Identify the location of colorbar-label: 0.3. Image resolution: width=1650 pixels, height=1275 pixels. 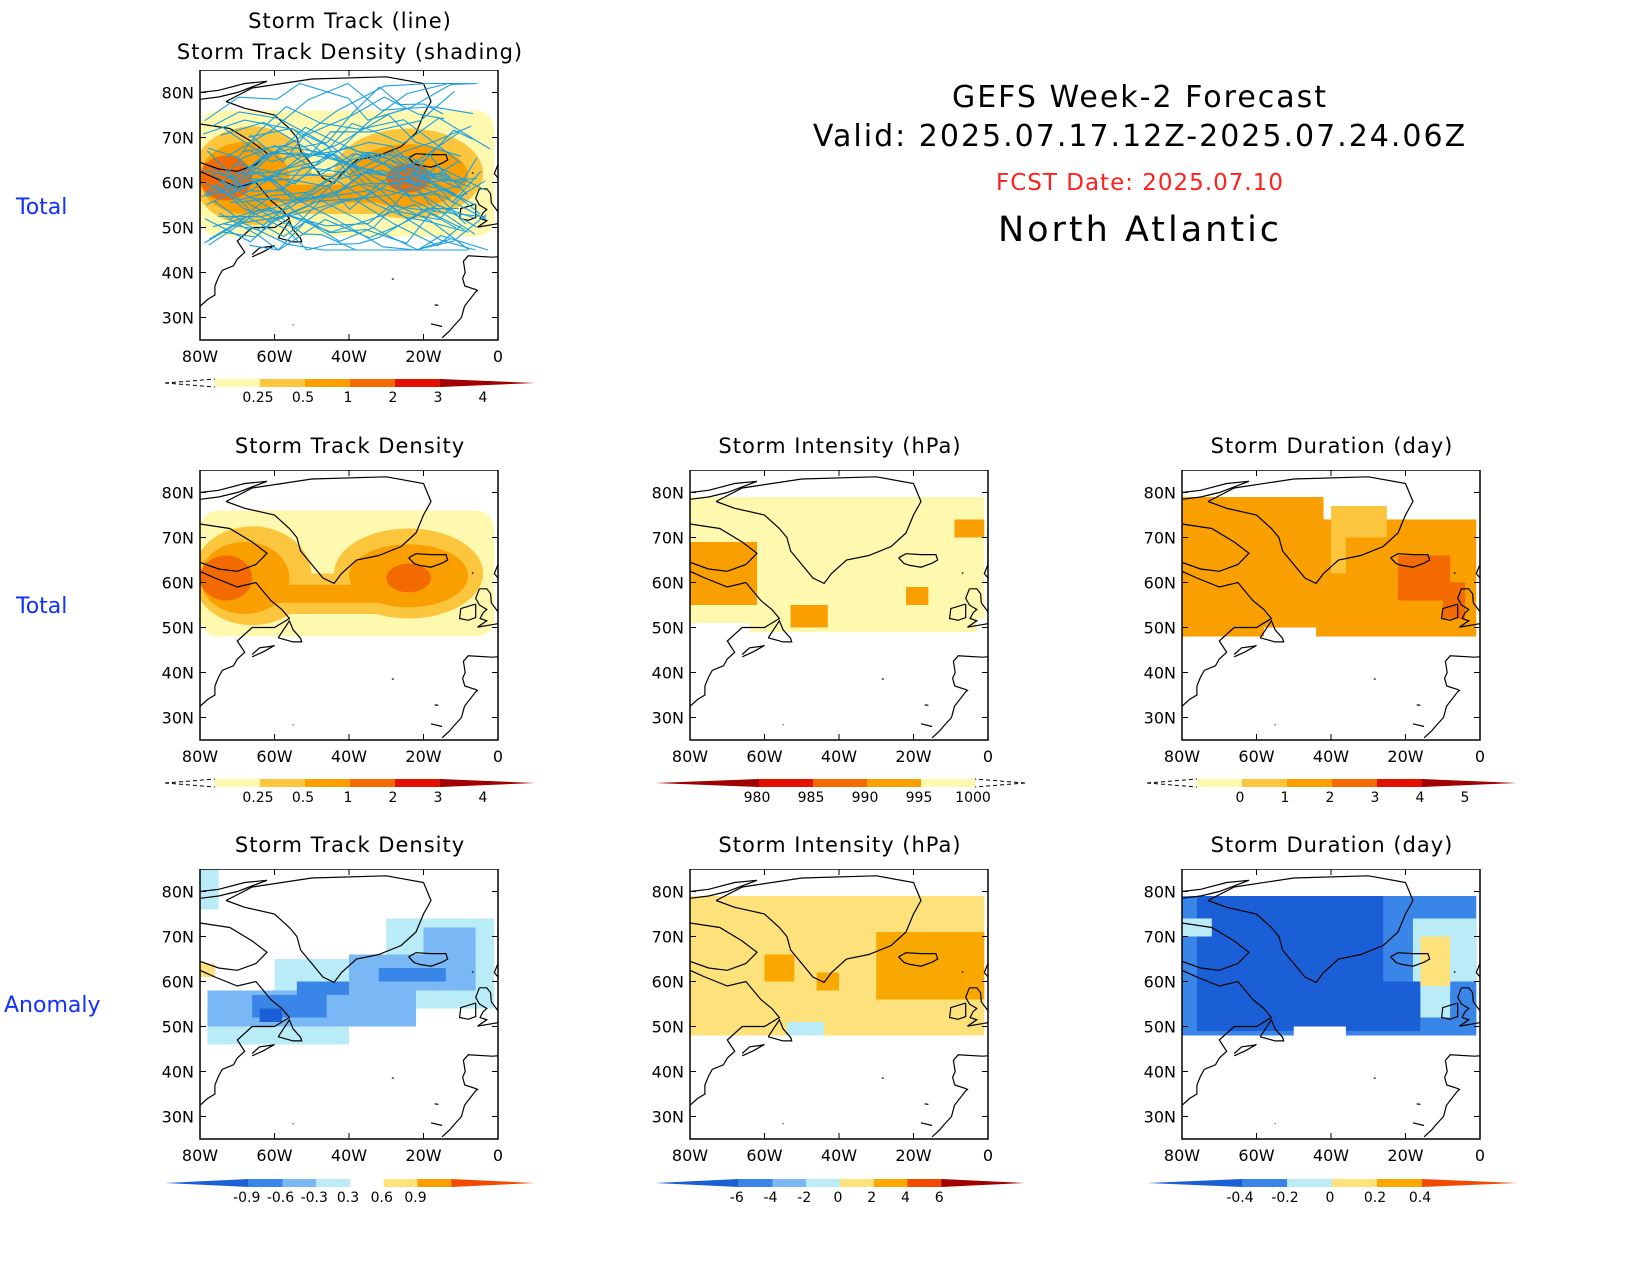
(348, 1197).